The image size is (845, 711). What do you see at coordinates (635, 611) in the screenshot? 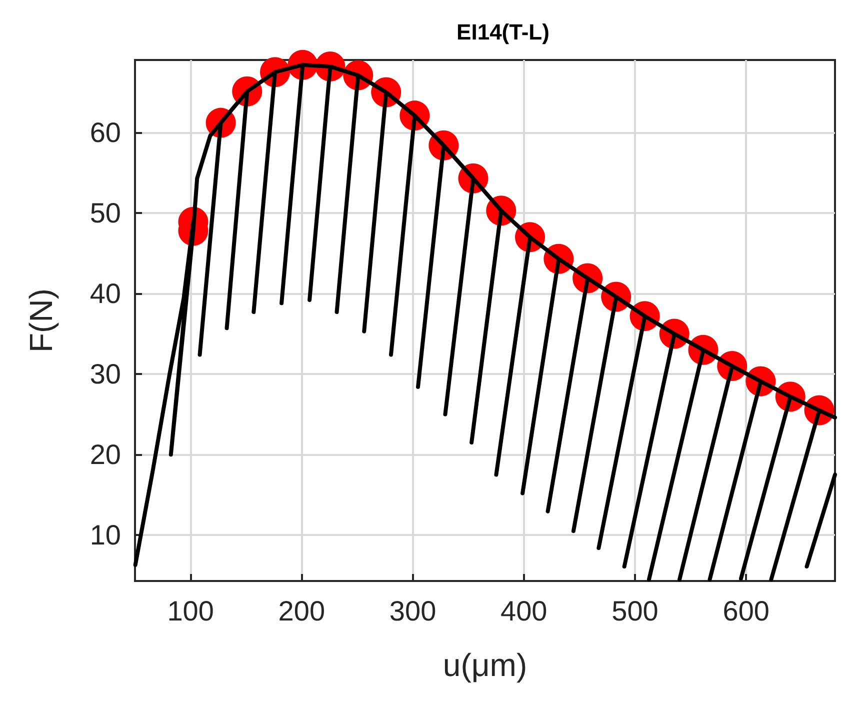
I see `x-tick-label: 500` at bounding box center [635, 611].